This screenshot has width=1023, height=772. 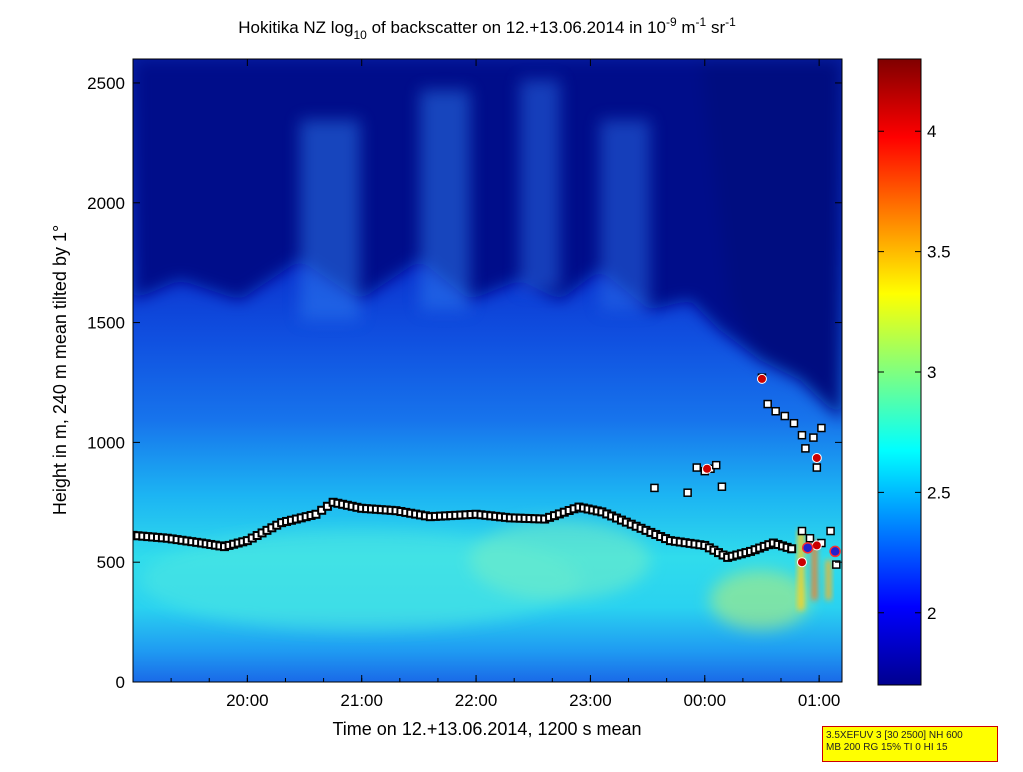 What do you see at coordinates (931, 613) in the screenshot?
I see `colorbar-tick-label: 2` at bounding box center [931, 613].